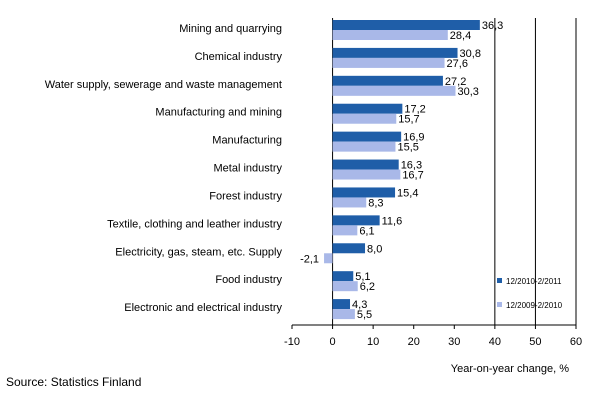 This screenshot has width=593, height=402. Describe the element at coordinates (454, 342) in the screenshot. I see `x-tick-label: 30` at that location.